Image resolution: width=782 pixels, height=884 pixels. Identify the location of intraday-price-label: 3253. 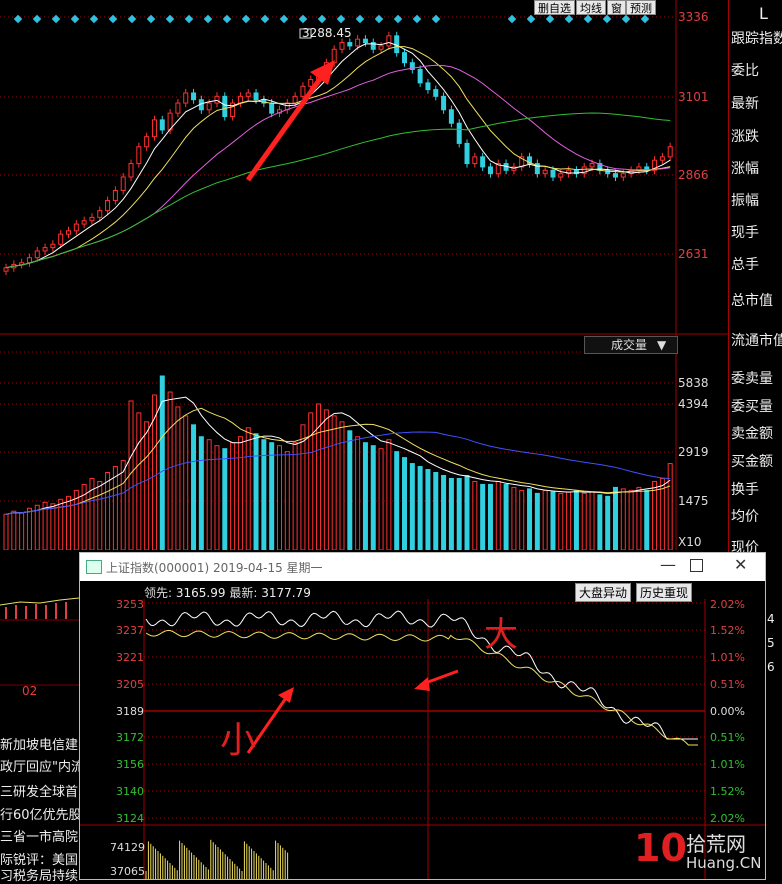
(130, 604).